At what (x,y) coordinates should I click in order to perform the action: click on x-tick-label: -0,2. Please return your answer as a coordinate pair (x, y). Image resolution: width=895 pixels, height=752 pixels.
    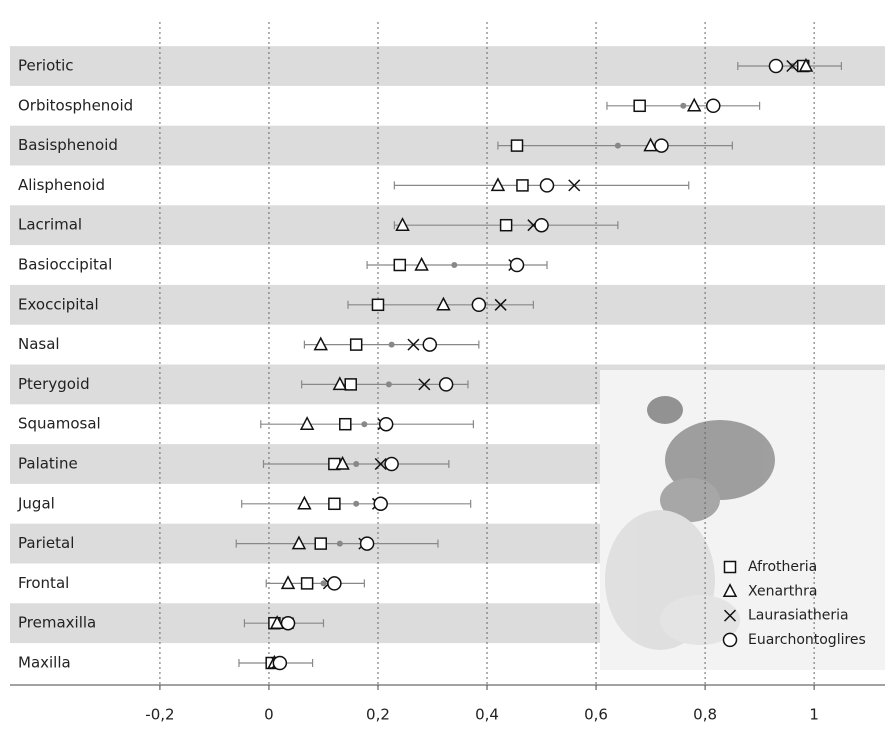
    Looking at the image, I should click on (159, 715).